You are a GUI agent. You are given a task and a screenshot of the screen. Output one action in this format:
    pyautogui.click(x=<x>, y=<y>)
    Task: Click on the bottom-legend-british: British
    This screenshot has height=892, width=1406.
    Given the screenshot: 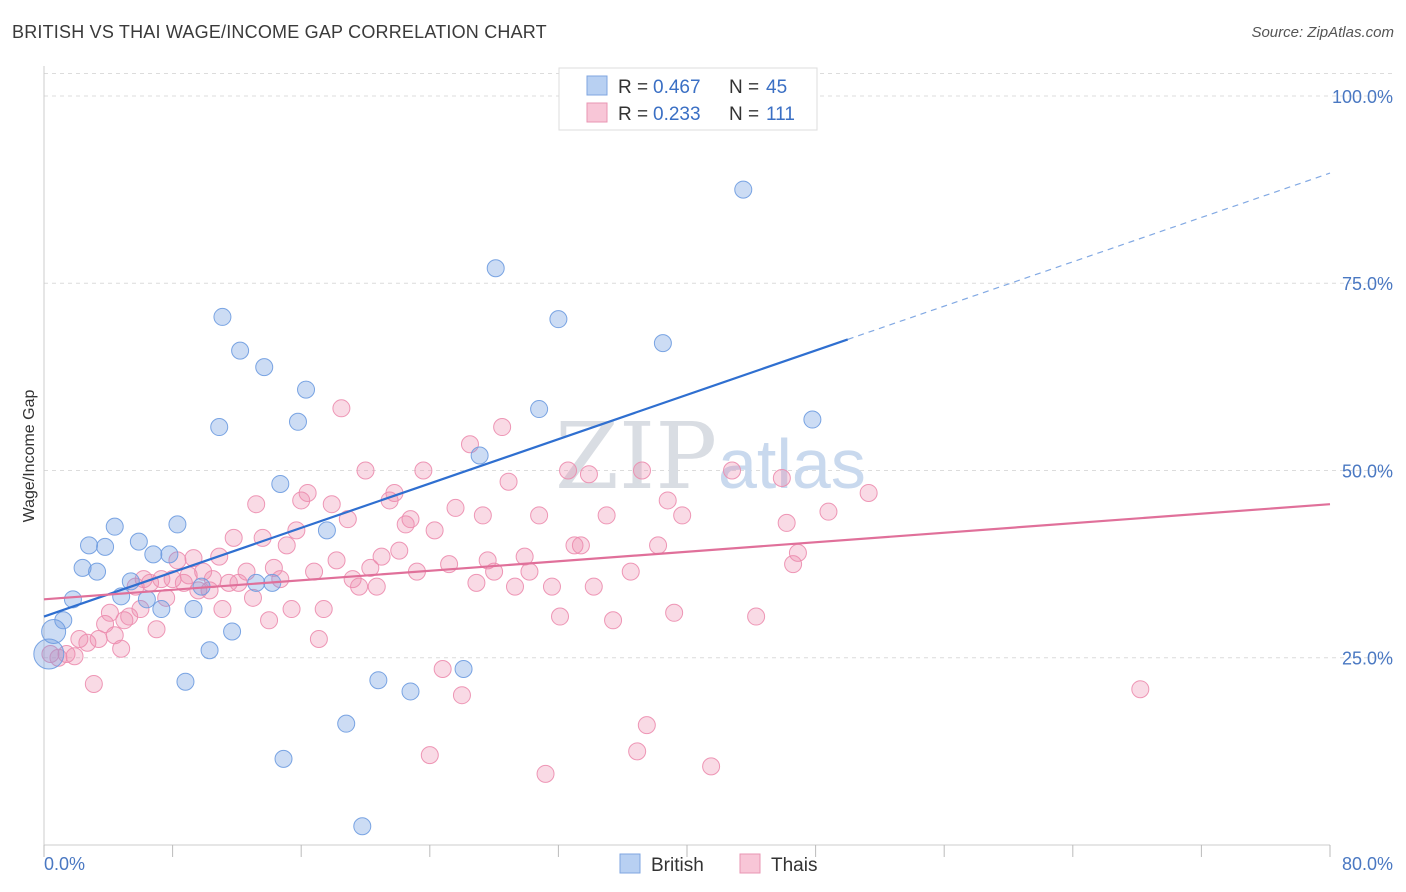 What is the action you would take?
    pyautogui.click(x=677, y=865)
    